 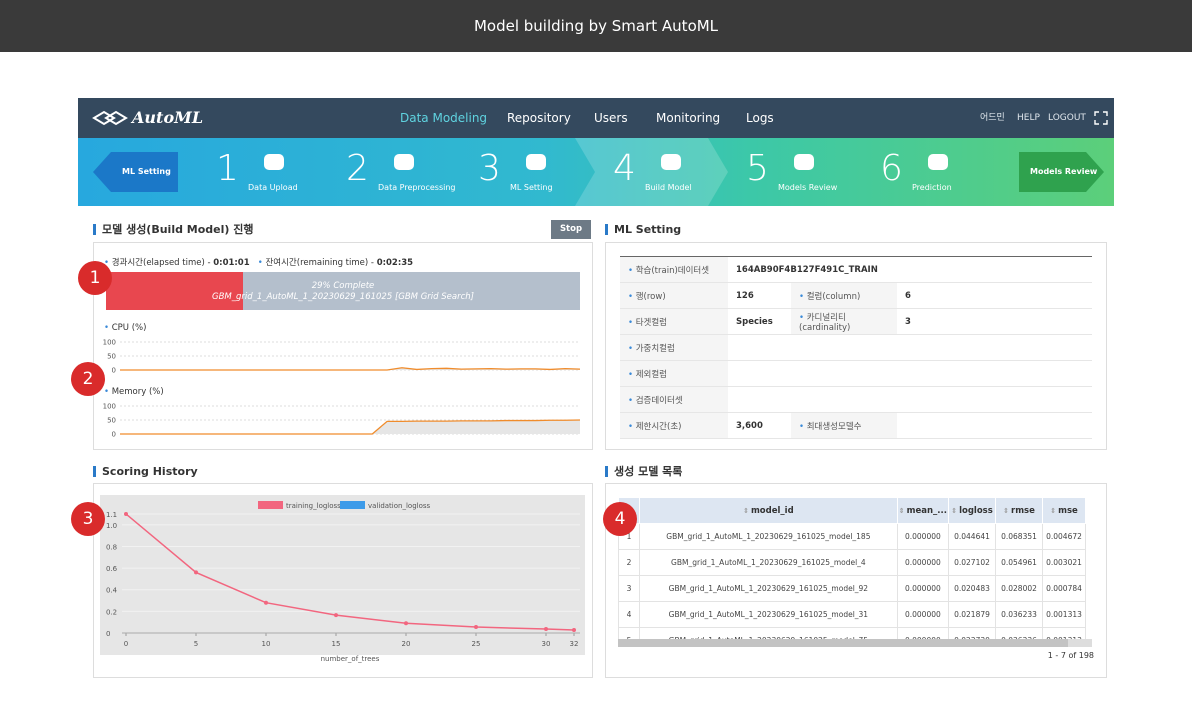 What do you see at coordinates (111, 357) in the screenshot?
I see `y-tick-label: 50` at bounding box center [111, 357].